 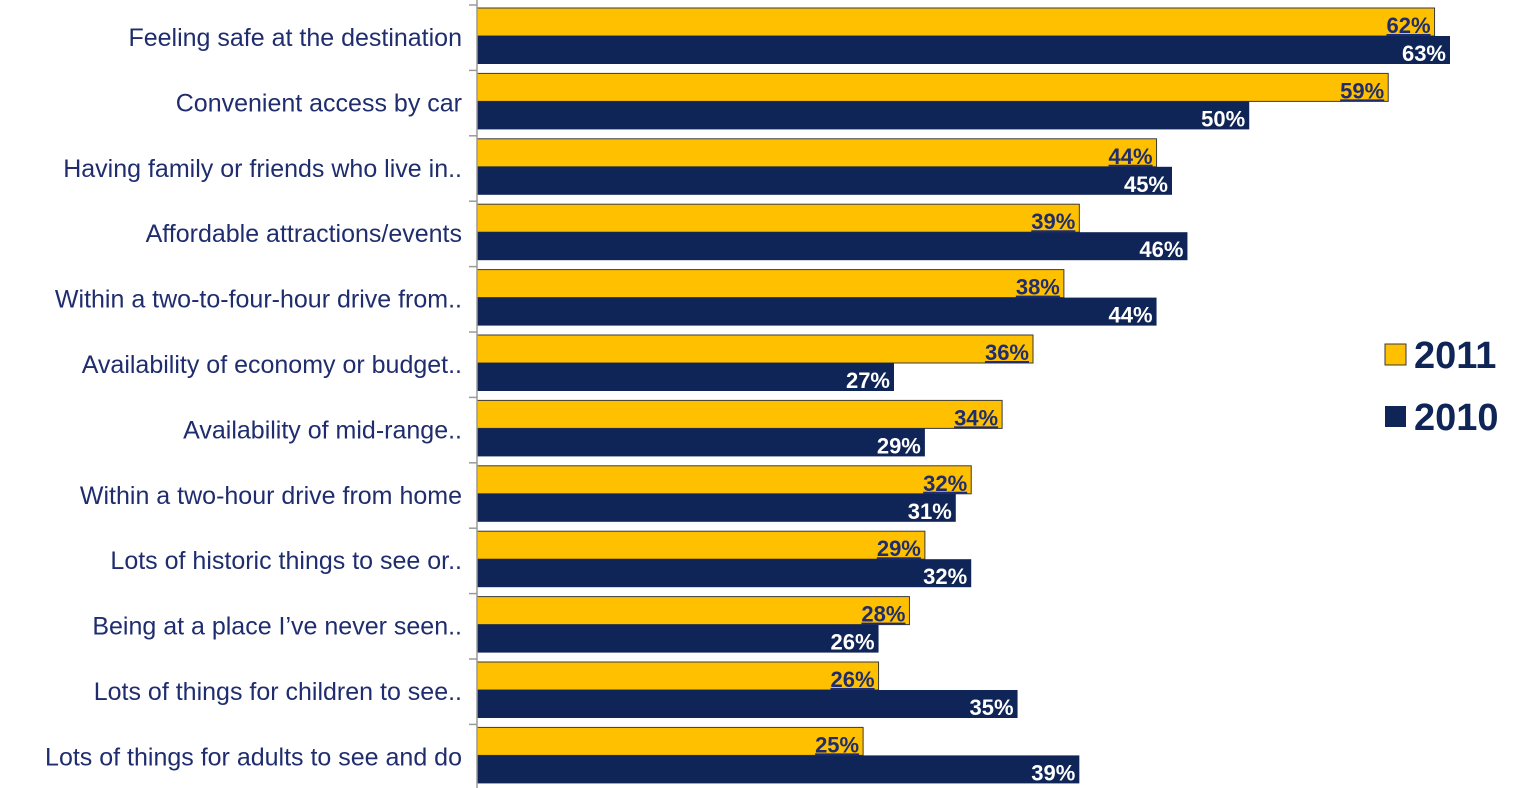 What do you see at coordinates (304, 234) in the screenshot?
I see `category-label: Affordable attractions/events` at bounding box center [304, 234].